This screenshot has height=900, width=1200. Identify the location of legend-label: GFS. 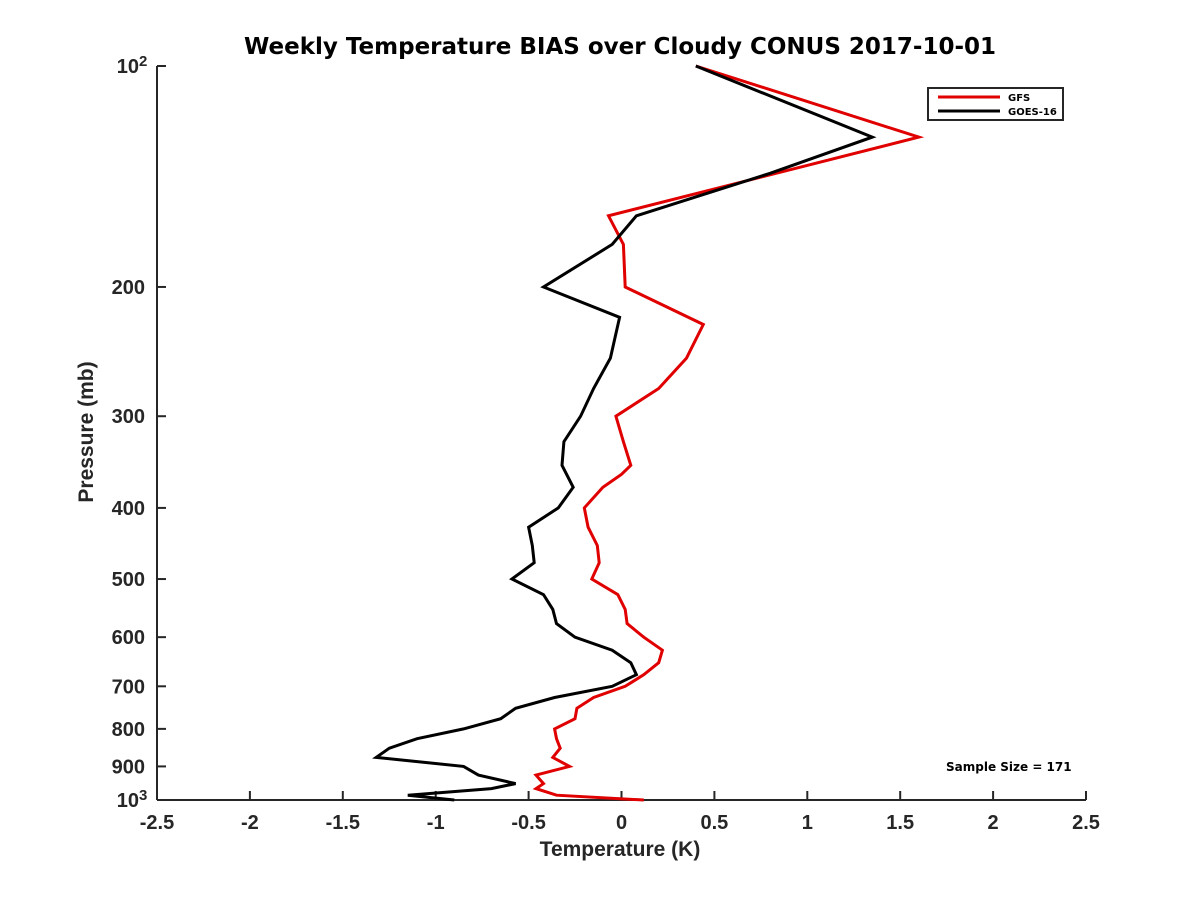
(1019, 98).